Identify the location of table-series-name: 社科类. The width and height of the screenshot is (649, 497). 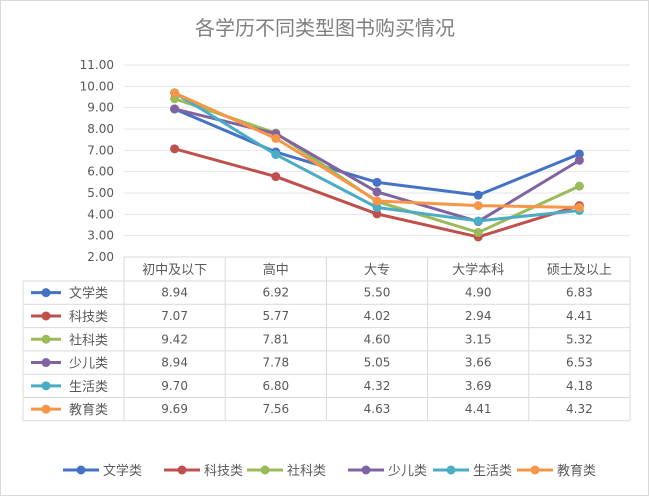
(88, 340).